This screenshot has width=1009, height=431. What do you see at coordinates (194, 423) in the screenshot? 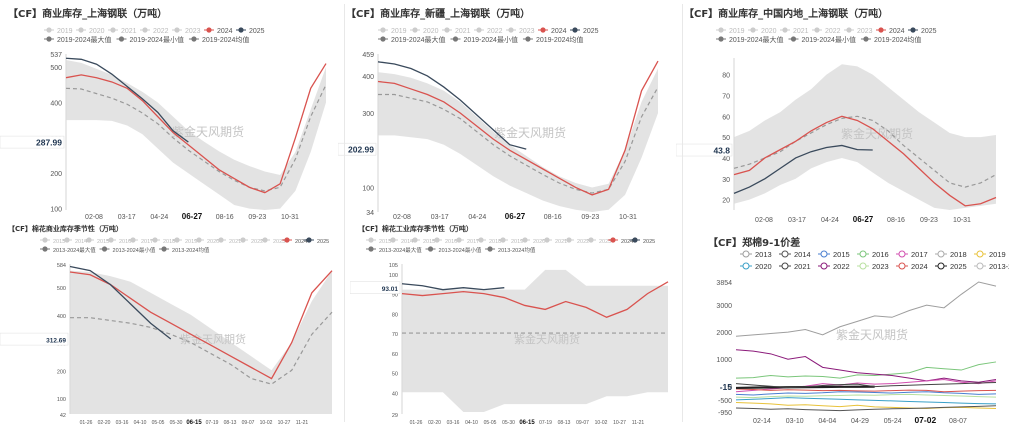
I see `x-tick-label: 06-15` at bounding box center [194, 423].